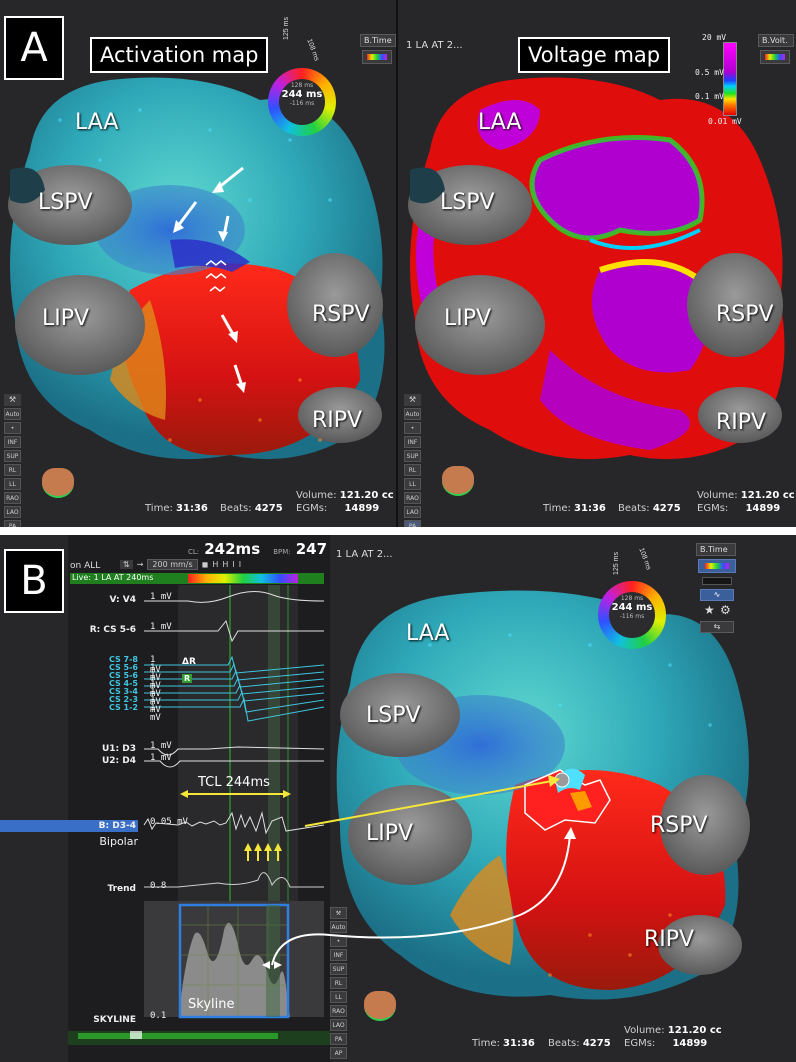 The width and height of the screenshot is (796, 1062). What do you see at coordinates (197, 578) in the screenshot?
I see `egm-live-bar: Live: 1 LA AT 240ms` at bounding box center [197, 578].